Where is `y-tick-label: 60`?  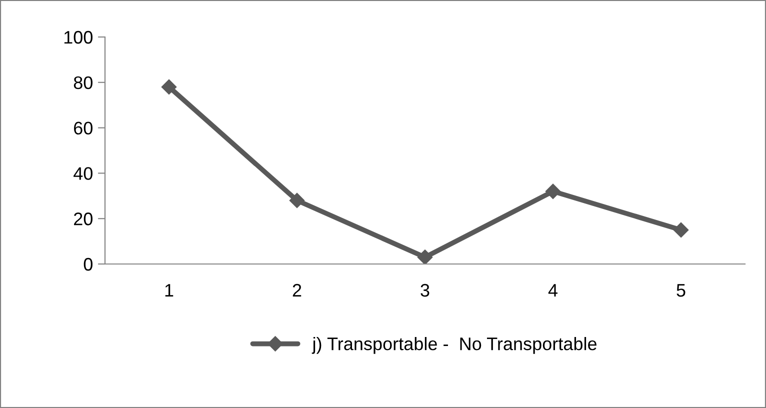 y-tick-label: 60 is located at coordinates (83, 128).